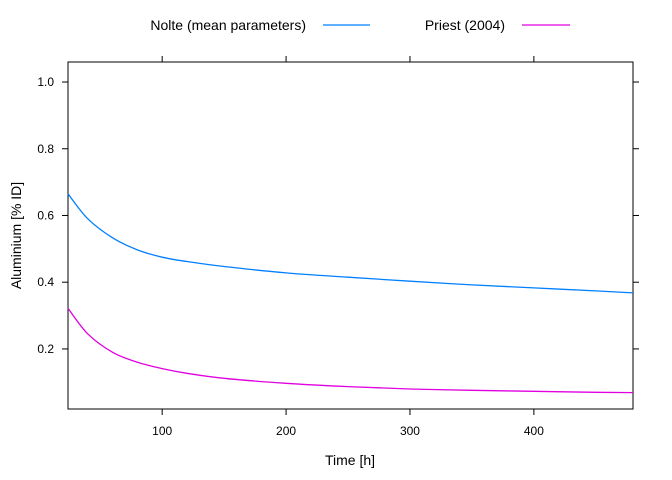 The height and width of the screenshot is (480, 672). What do you see at coordinates (228, 25) in the screenshot?
I see `legend-label-1: Nolte (mean parameters)` at bounding box center [228, 25].